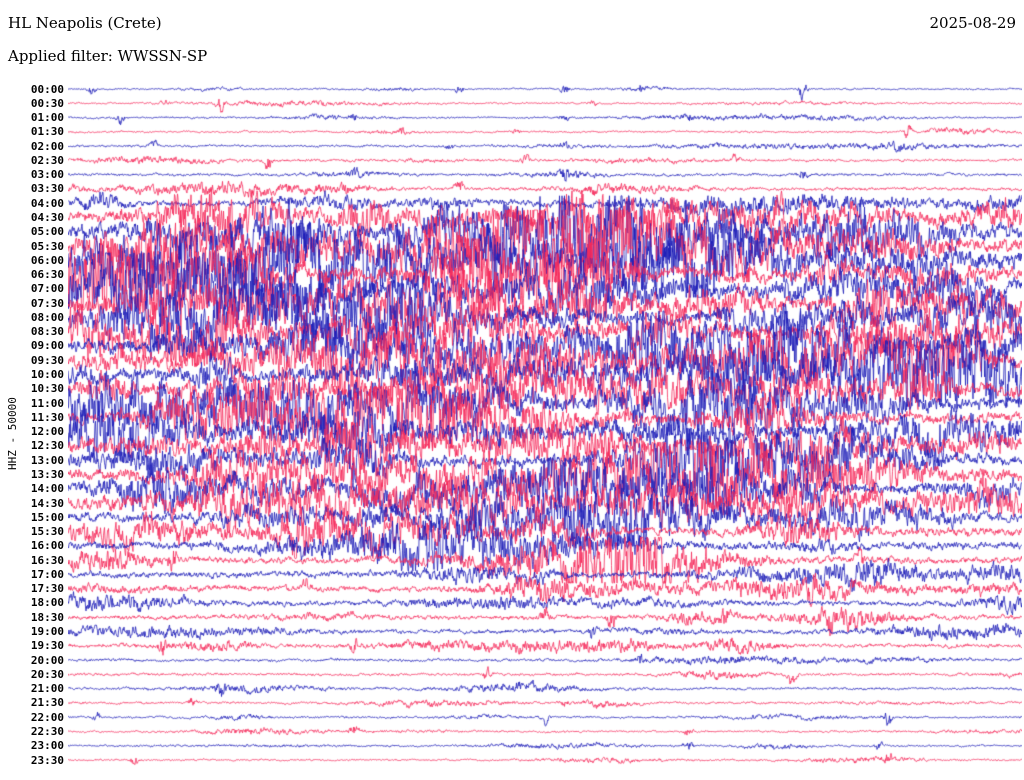 The width and height of the screenshot is (1024, 780). I want to click on time-label: 05:00, so click(47, 232).